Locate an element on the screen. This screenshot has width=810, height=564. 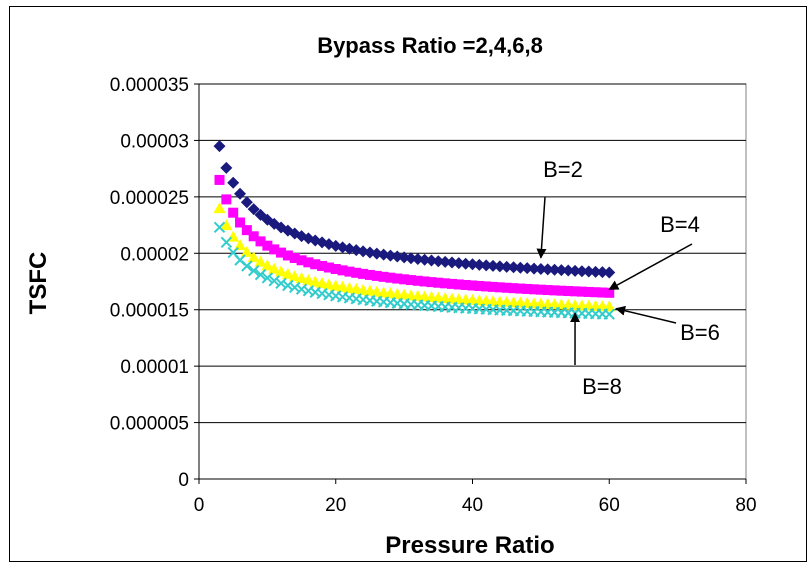
annotation-layer: B=2 B=4 B=6 B=8 is located at coordinates (628, 278).